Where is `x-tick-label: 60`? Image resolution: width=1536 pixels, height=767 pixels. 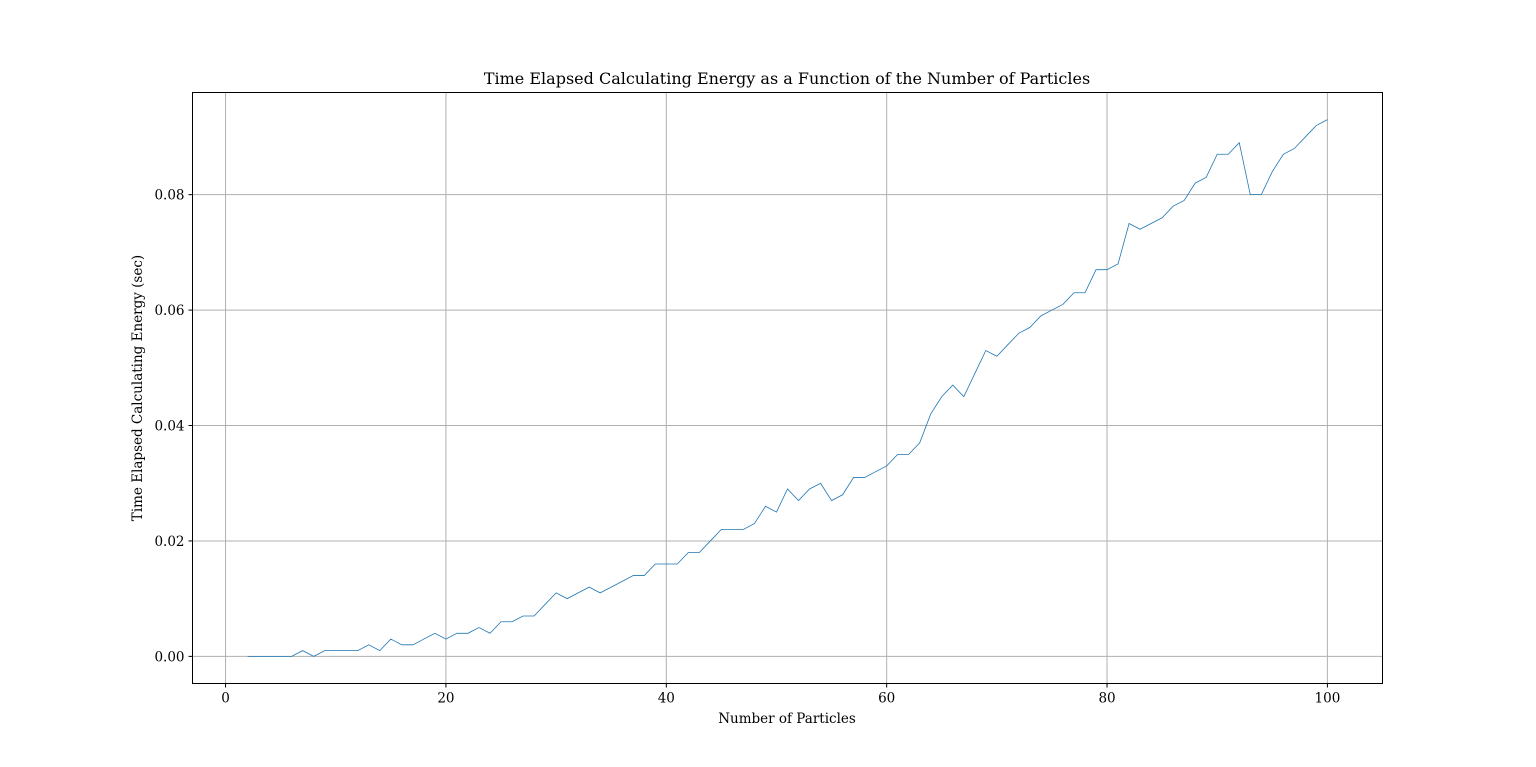 x-tick-label: 60 is located at coordinates (886, 699).